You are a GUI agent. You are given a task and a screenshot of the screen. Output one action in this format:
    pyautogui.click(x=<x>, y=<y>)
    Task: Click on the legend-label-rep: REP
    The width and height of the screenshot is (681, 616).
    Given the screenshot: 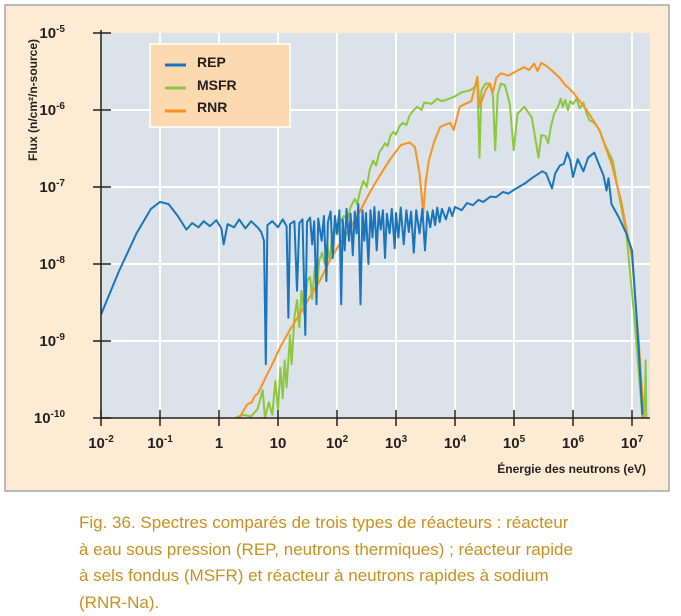 What is the action you would take?
    pyautogui.click(x=211, y=62)
    